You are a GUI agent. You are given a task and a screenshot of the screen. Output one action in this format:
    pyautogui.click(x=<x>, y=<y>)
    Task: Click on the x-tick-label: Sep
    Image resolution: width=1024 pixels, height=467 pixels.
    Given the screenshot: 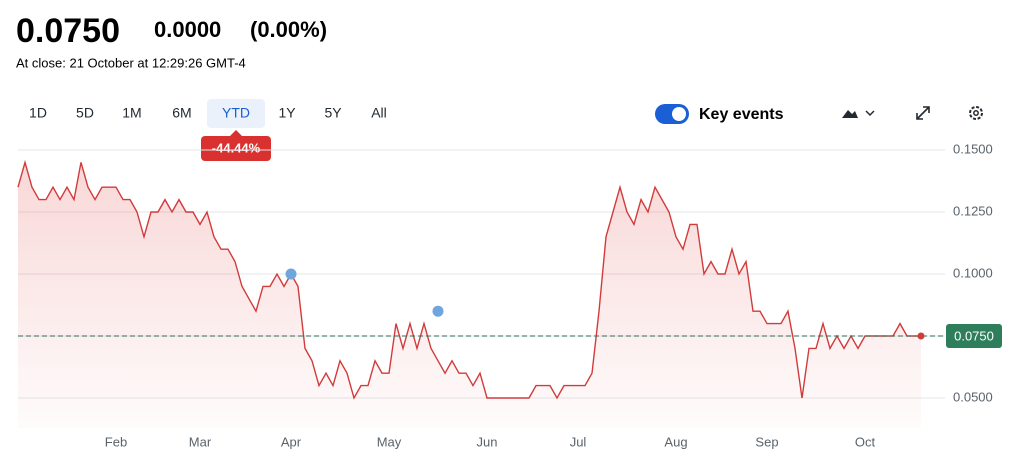 What is the action you would take?
    pyautogui.click(x=766, y=441)
    